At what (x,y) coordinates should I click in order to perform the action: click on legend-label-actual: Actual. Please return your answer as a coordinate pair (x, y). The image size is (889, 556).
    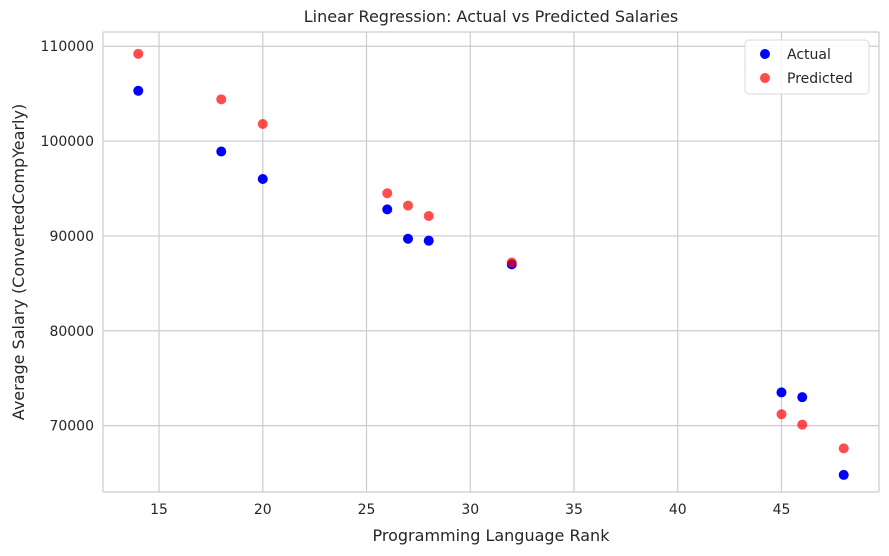
    Looking at the image, I should click on (809, 55).